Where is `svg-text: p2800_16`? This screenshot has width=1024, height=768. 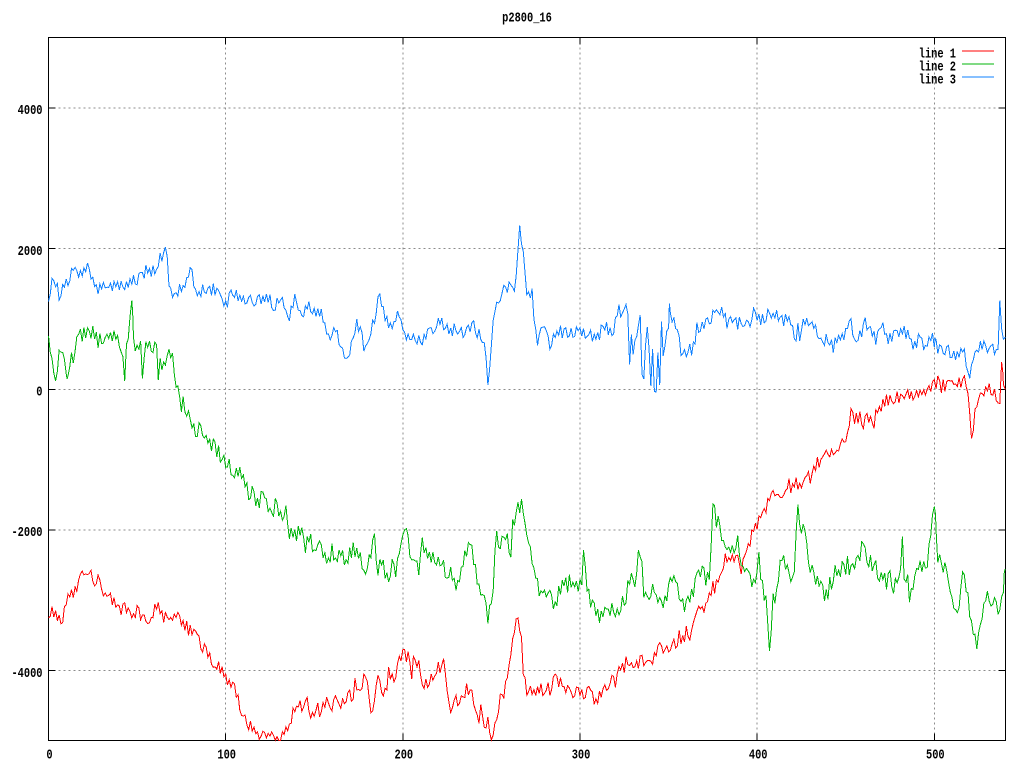
svg-text: p2800_16 is located at coordinates (527, 18).